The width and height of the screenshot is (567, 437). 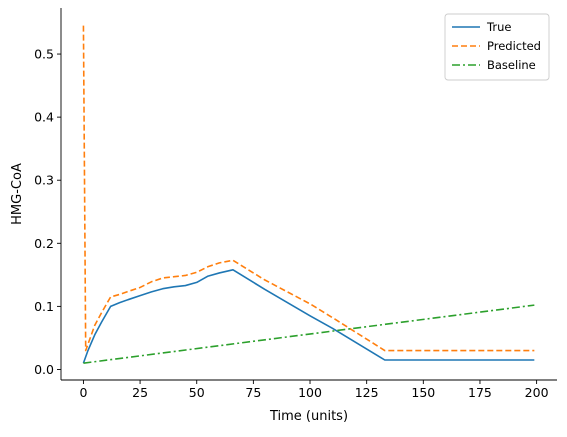 What do you see at coordinates (83, 392) in the screenshot?
I see `x-tick-label: 0` at bounding box center [83, 392].